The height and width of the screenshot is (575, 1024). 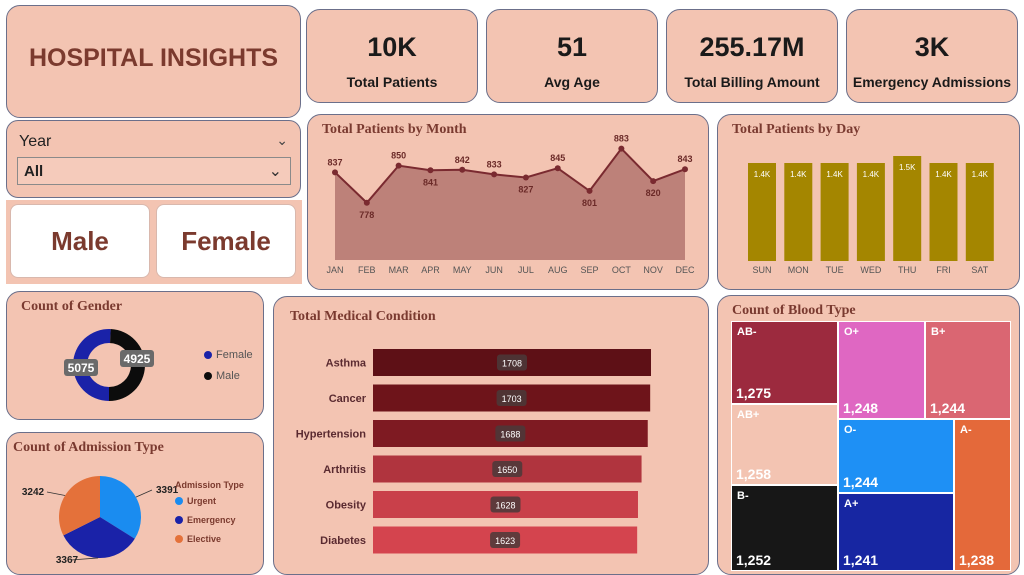 What do you see at coordinates (784, 444) in the screenshot?
I see `treemap-tile-AB-pos: AB+ 1,258` at bounding box center [784, 444].